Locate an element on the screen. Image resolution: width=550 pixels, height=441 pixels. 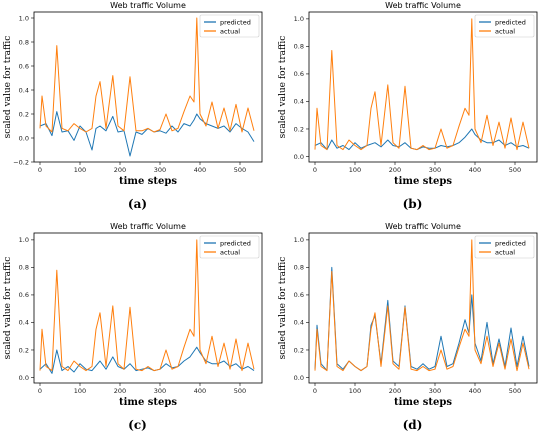
panel-caption: (c) is located at coordinates (137, 425).